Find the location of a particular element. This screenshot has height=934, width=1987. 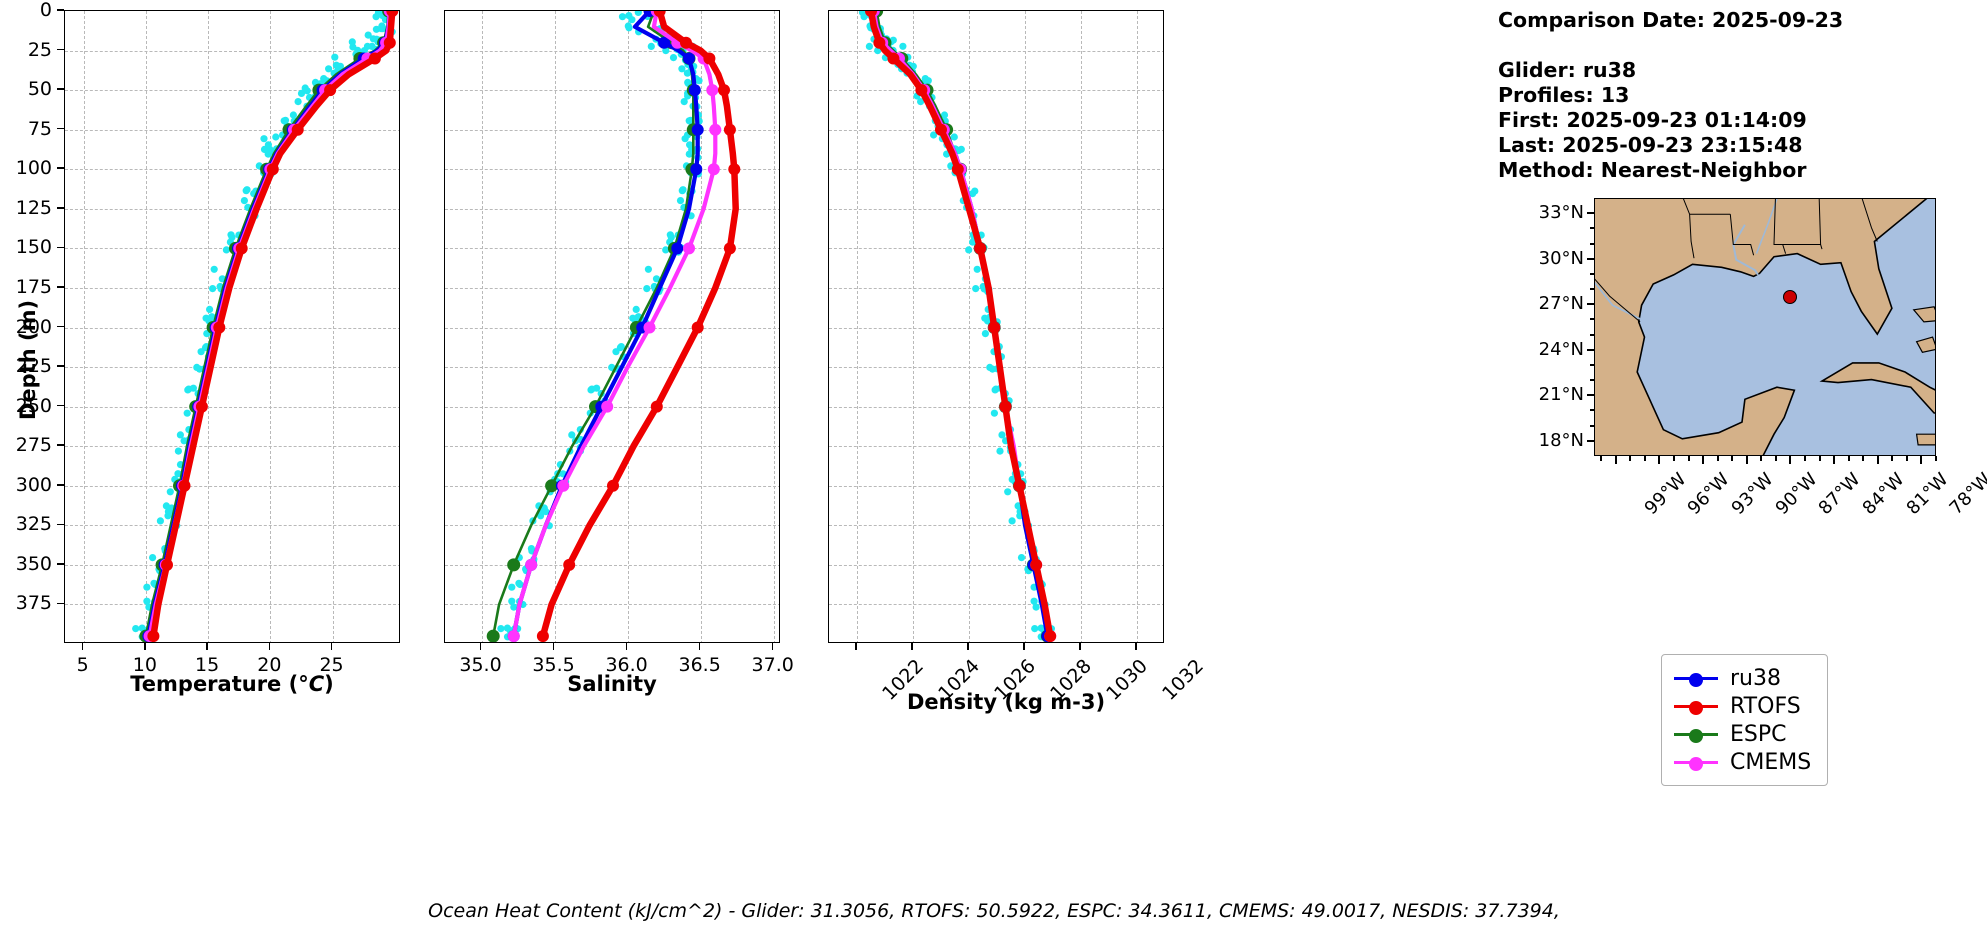

series-marker-ru38 is located at coordinates (677, 248).